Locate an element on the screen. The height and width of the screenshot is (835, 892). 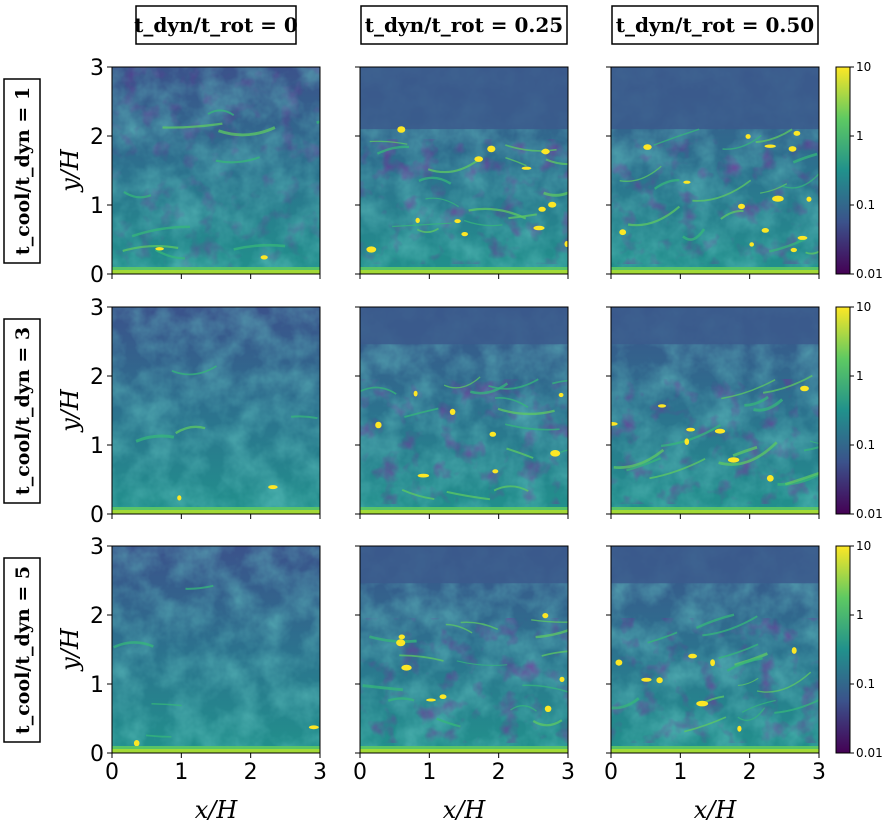
panel-r2-c1 is located at coordinates (214, 412).